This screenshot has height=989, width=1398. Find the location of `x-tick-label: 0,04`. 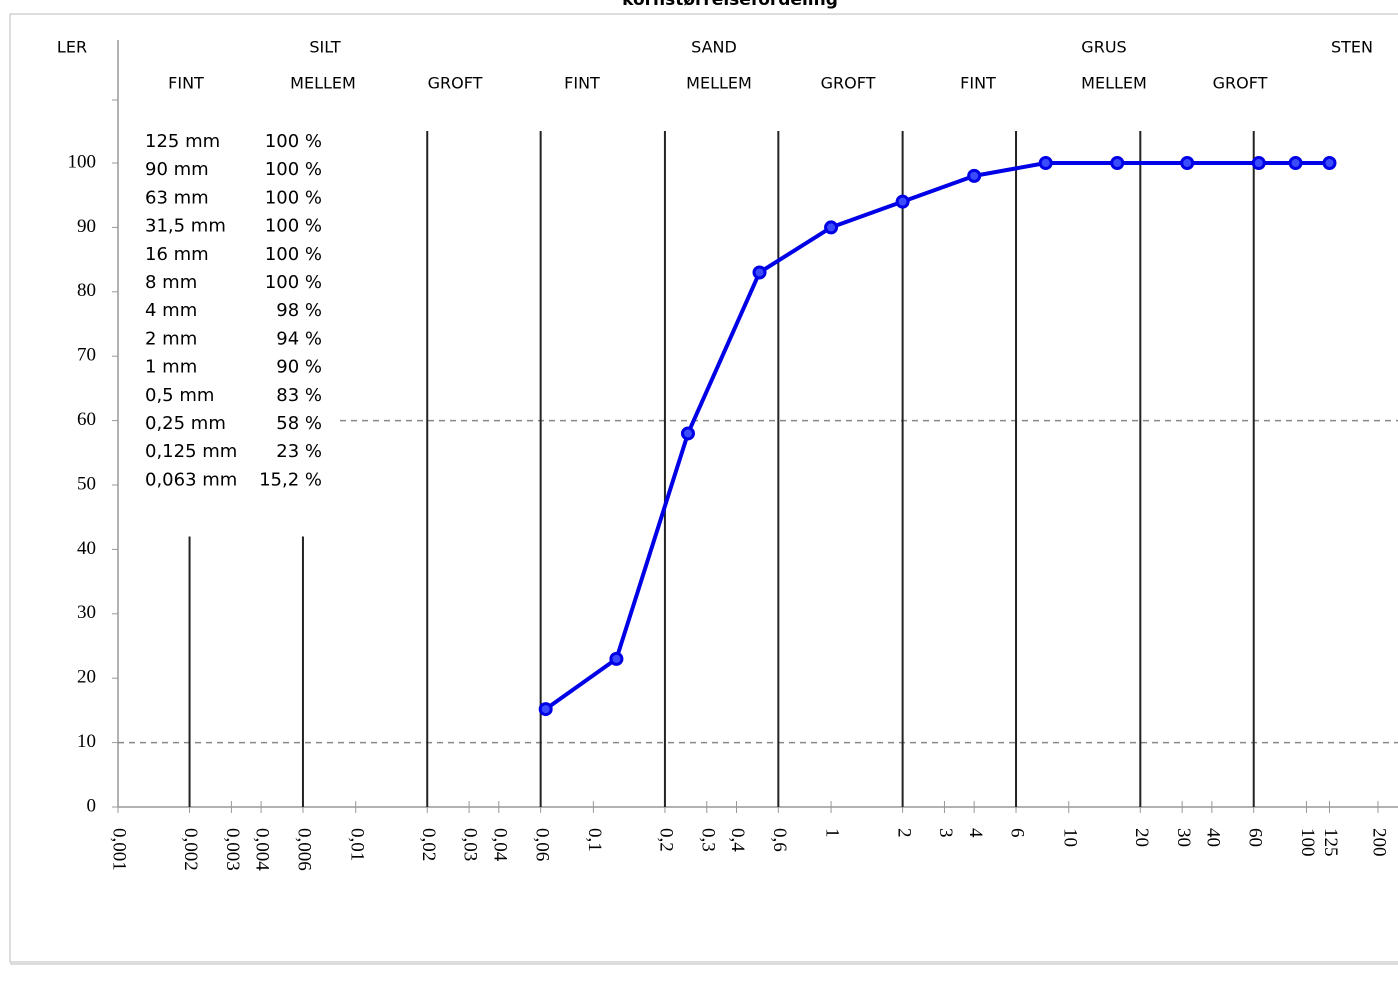

x-tick-label: 0,04 is located at coordinates (499, 845).